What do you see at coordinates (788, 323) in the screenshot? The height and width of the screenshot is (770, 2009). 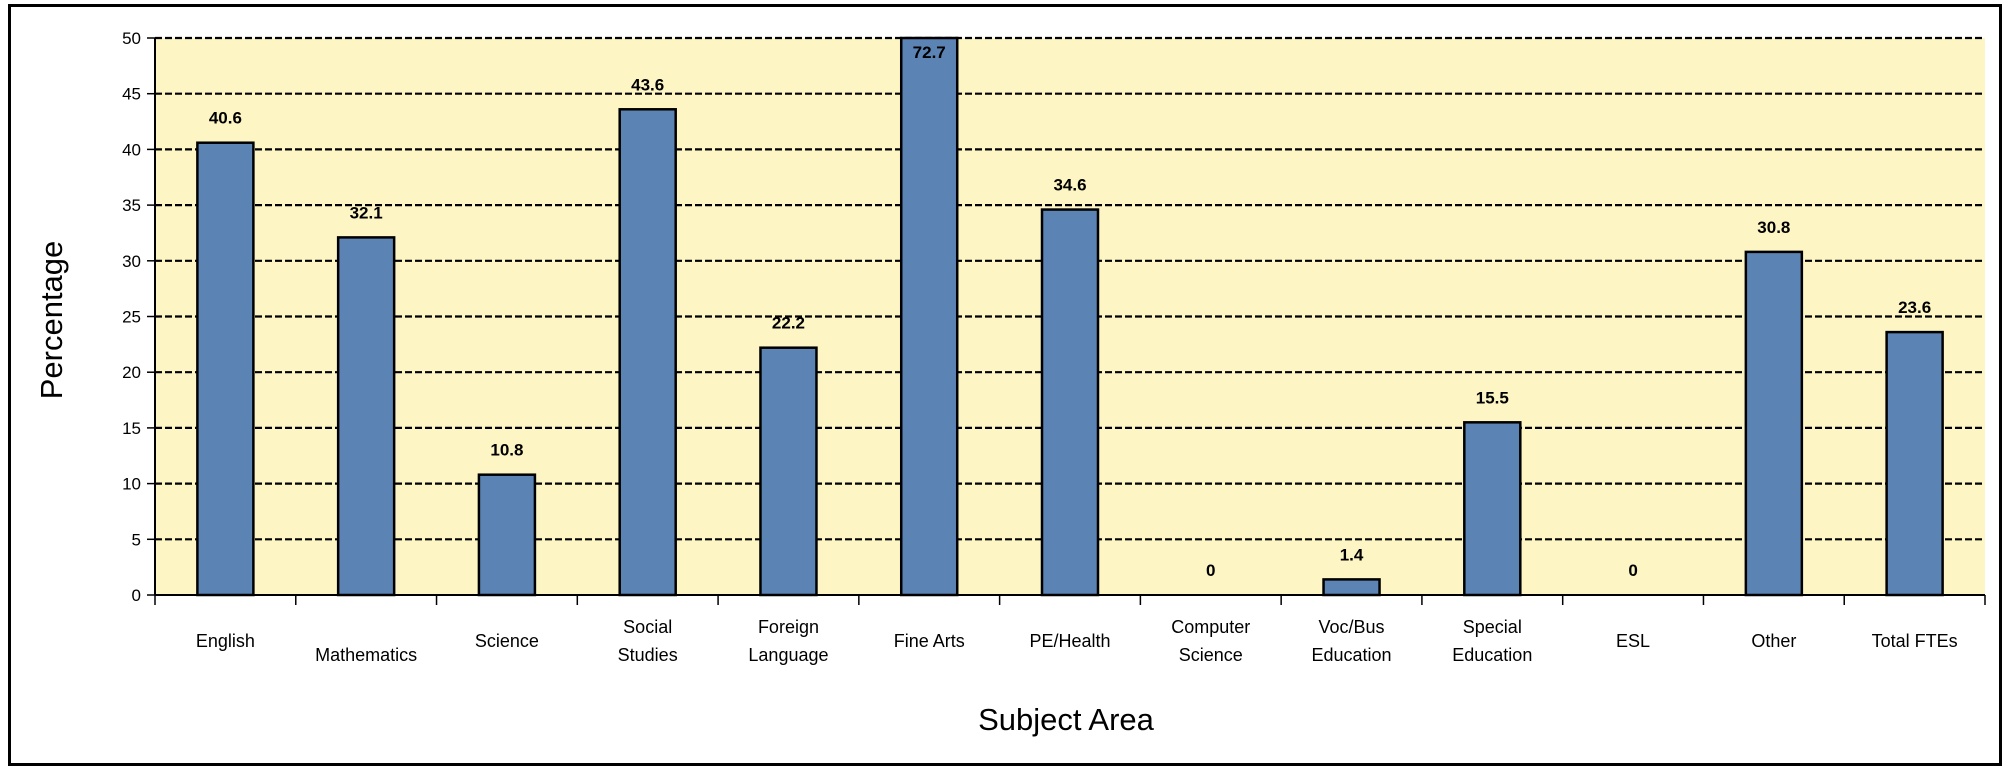 I see `data-label: 22.2` at bounding box center [788, 323].